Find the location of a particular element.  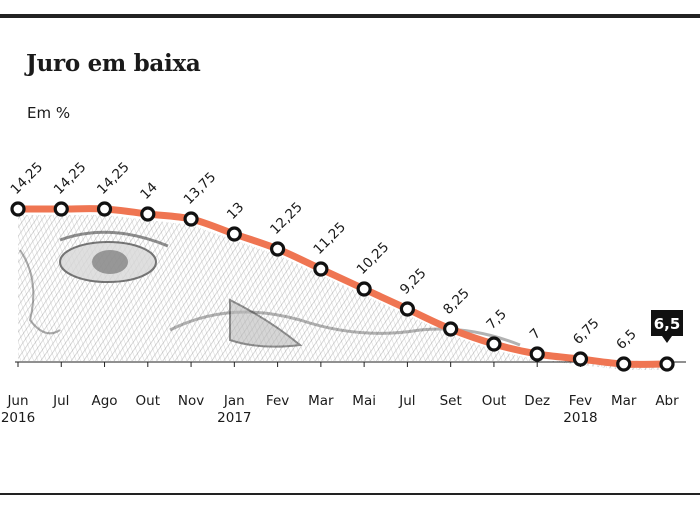

value-label: 14 is located at coordinates (148, 190).